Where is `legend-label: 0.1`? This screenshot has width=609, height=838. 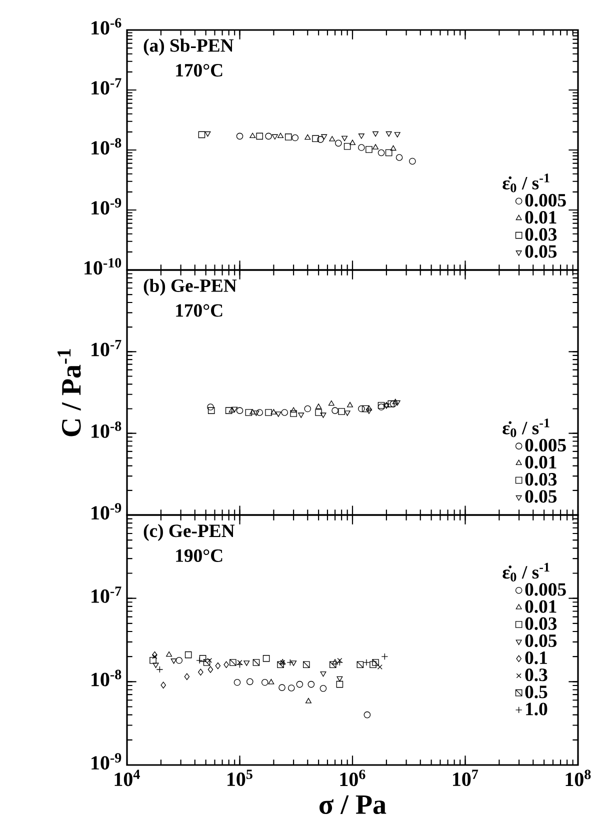 legend-label: 0.1 is located at coordinates (536, 657).